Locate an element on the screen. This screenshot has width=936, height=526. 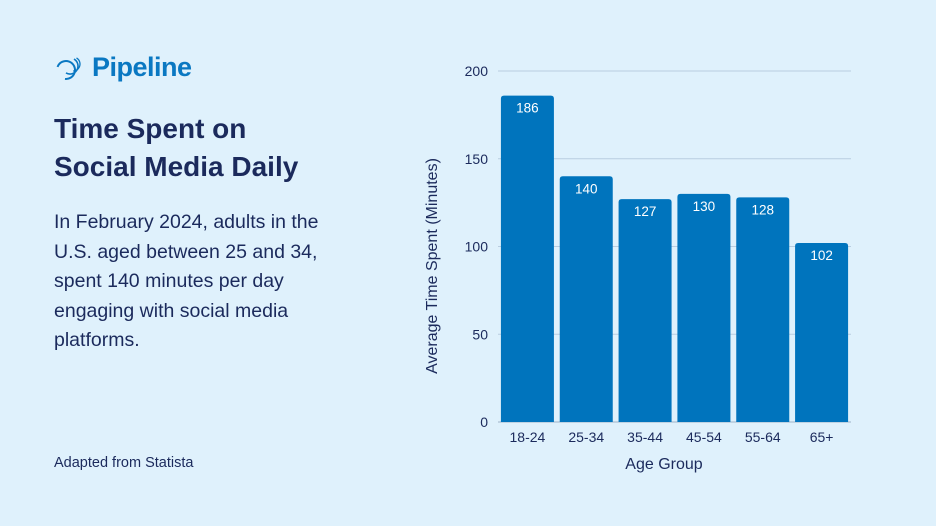
x-tick-label: 55-64 is located at coordinates (763, 437).